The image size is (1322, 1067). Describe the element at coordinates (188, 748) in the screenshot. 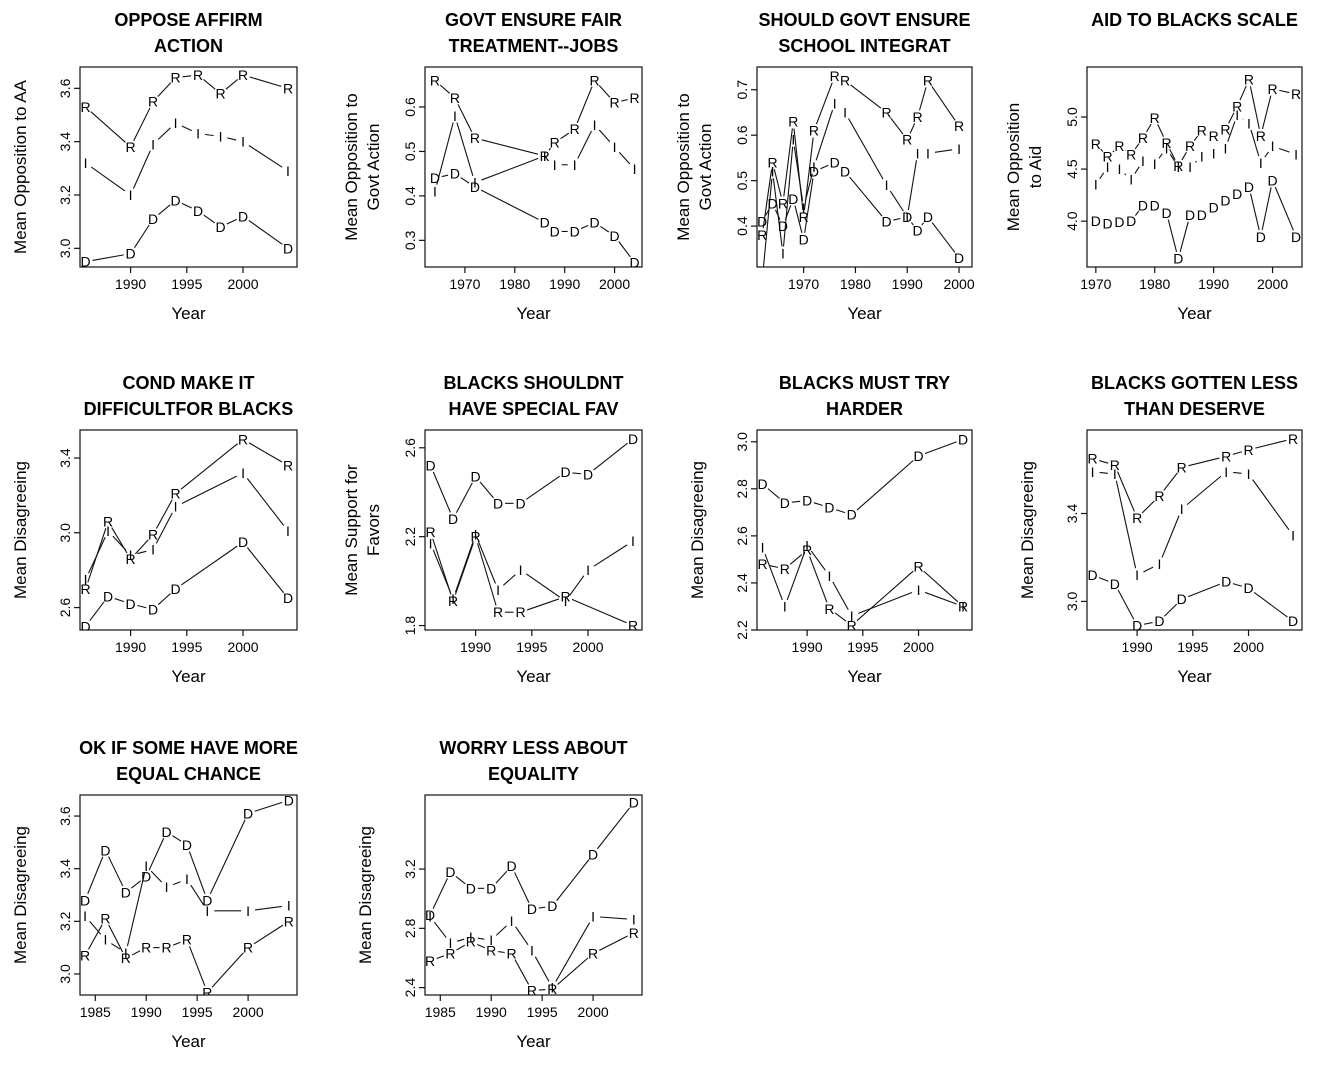

I see `chart-title-line: OK IF SOME HAVE MORE` at that location.